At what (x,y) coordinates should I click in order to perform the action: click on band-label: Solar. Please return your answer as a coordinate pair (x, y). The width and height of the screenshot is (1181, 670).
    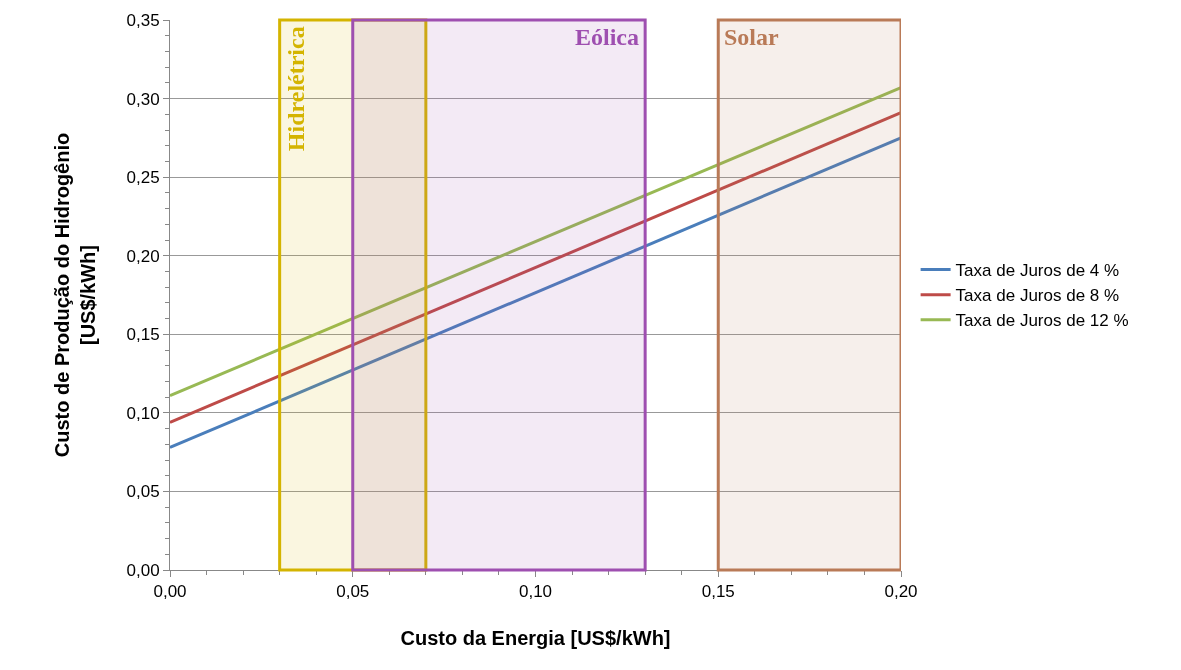
    Looking at the image, I should click on (752, 37).